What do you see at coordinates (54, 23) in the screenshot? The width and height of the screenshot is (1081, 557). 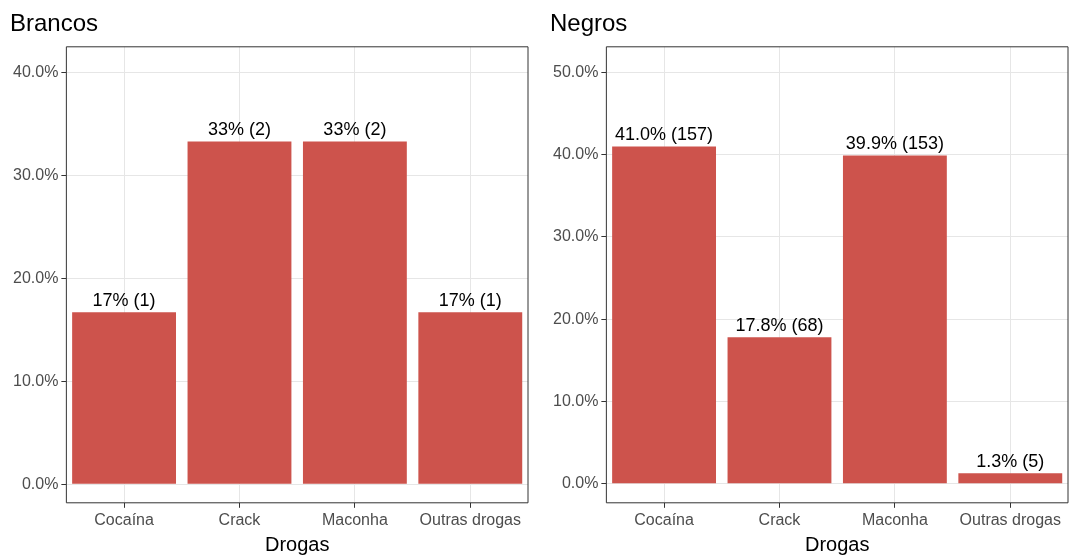 I see `chart-title: Brancos` at bounding box center [54, 23].